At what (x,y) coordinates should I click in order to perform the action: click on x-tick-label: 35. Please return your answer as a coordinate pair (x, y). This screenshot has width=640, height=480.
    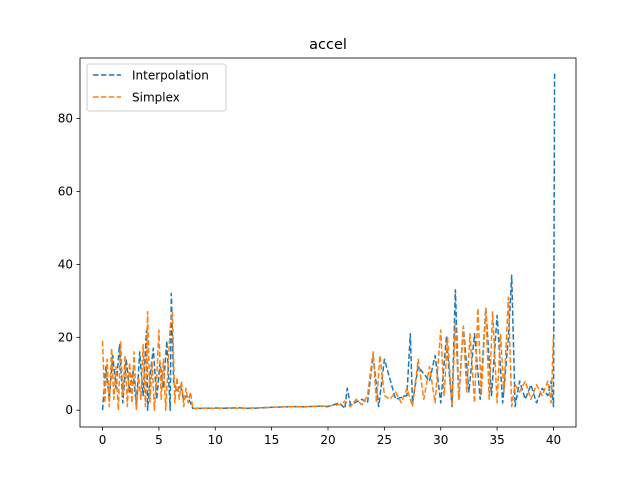
    Looking at the image, I should click on (496, 440).